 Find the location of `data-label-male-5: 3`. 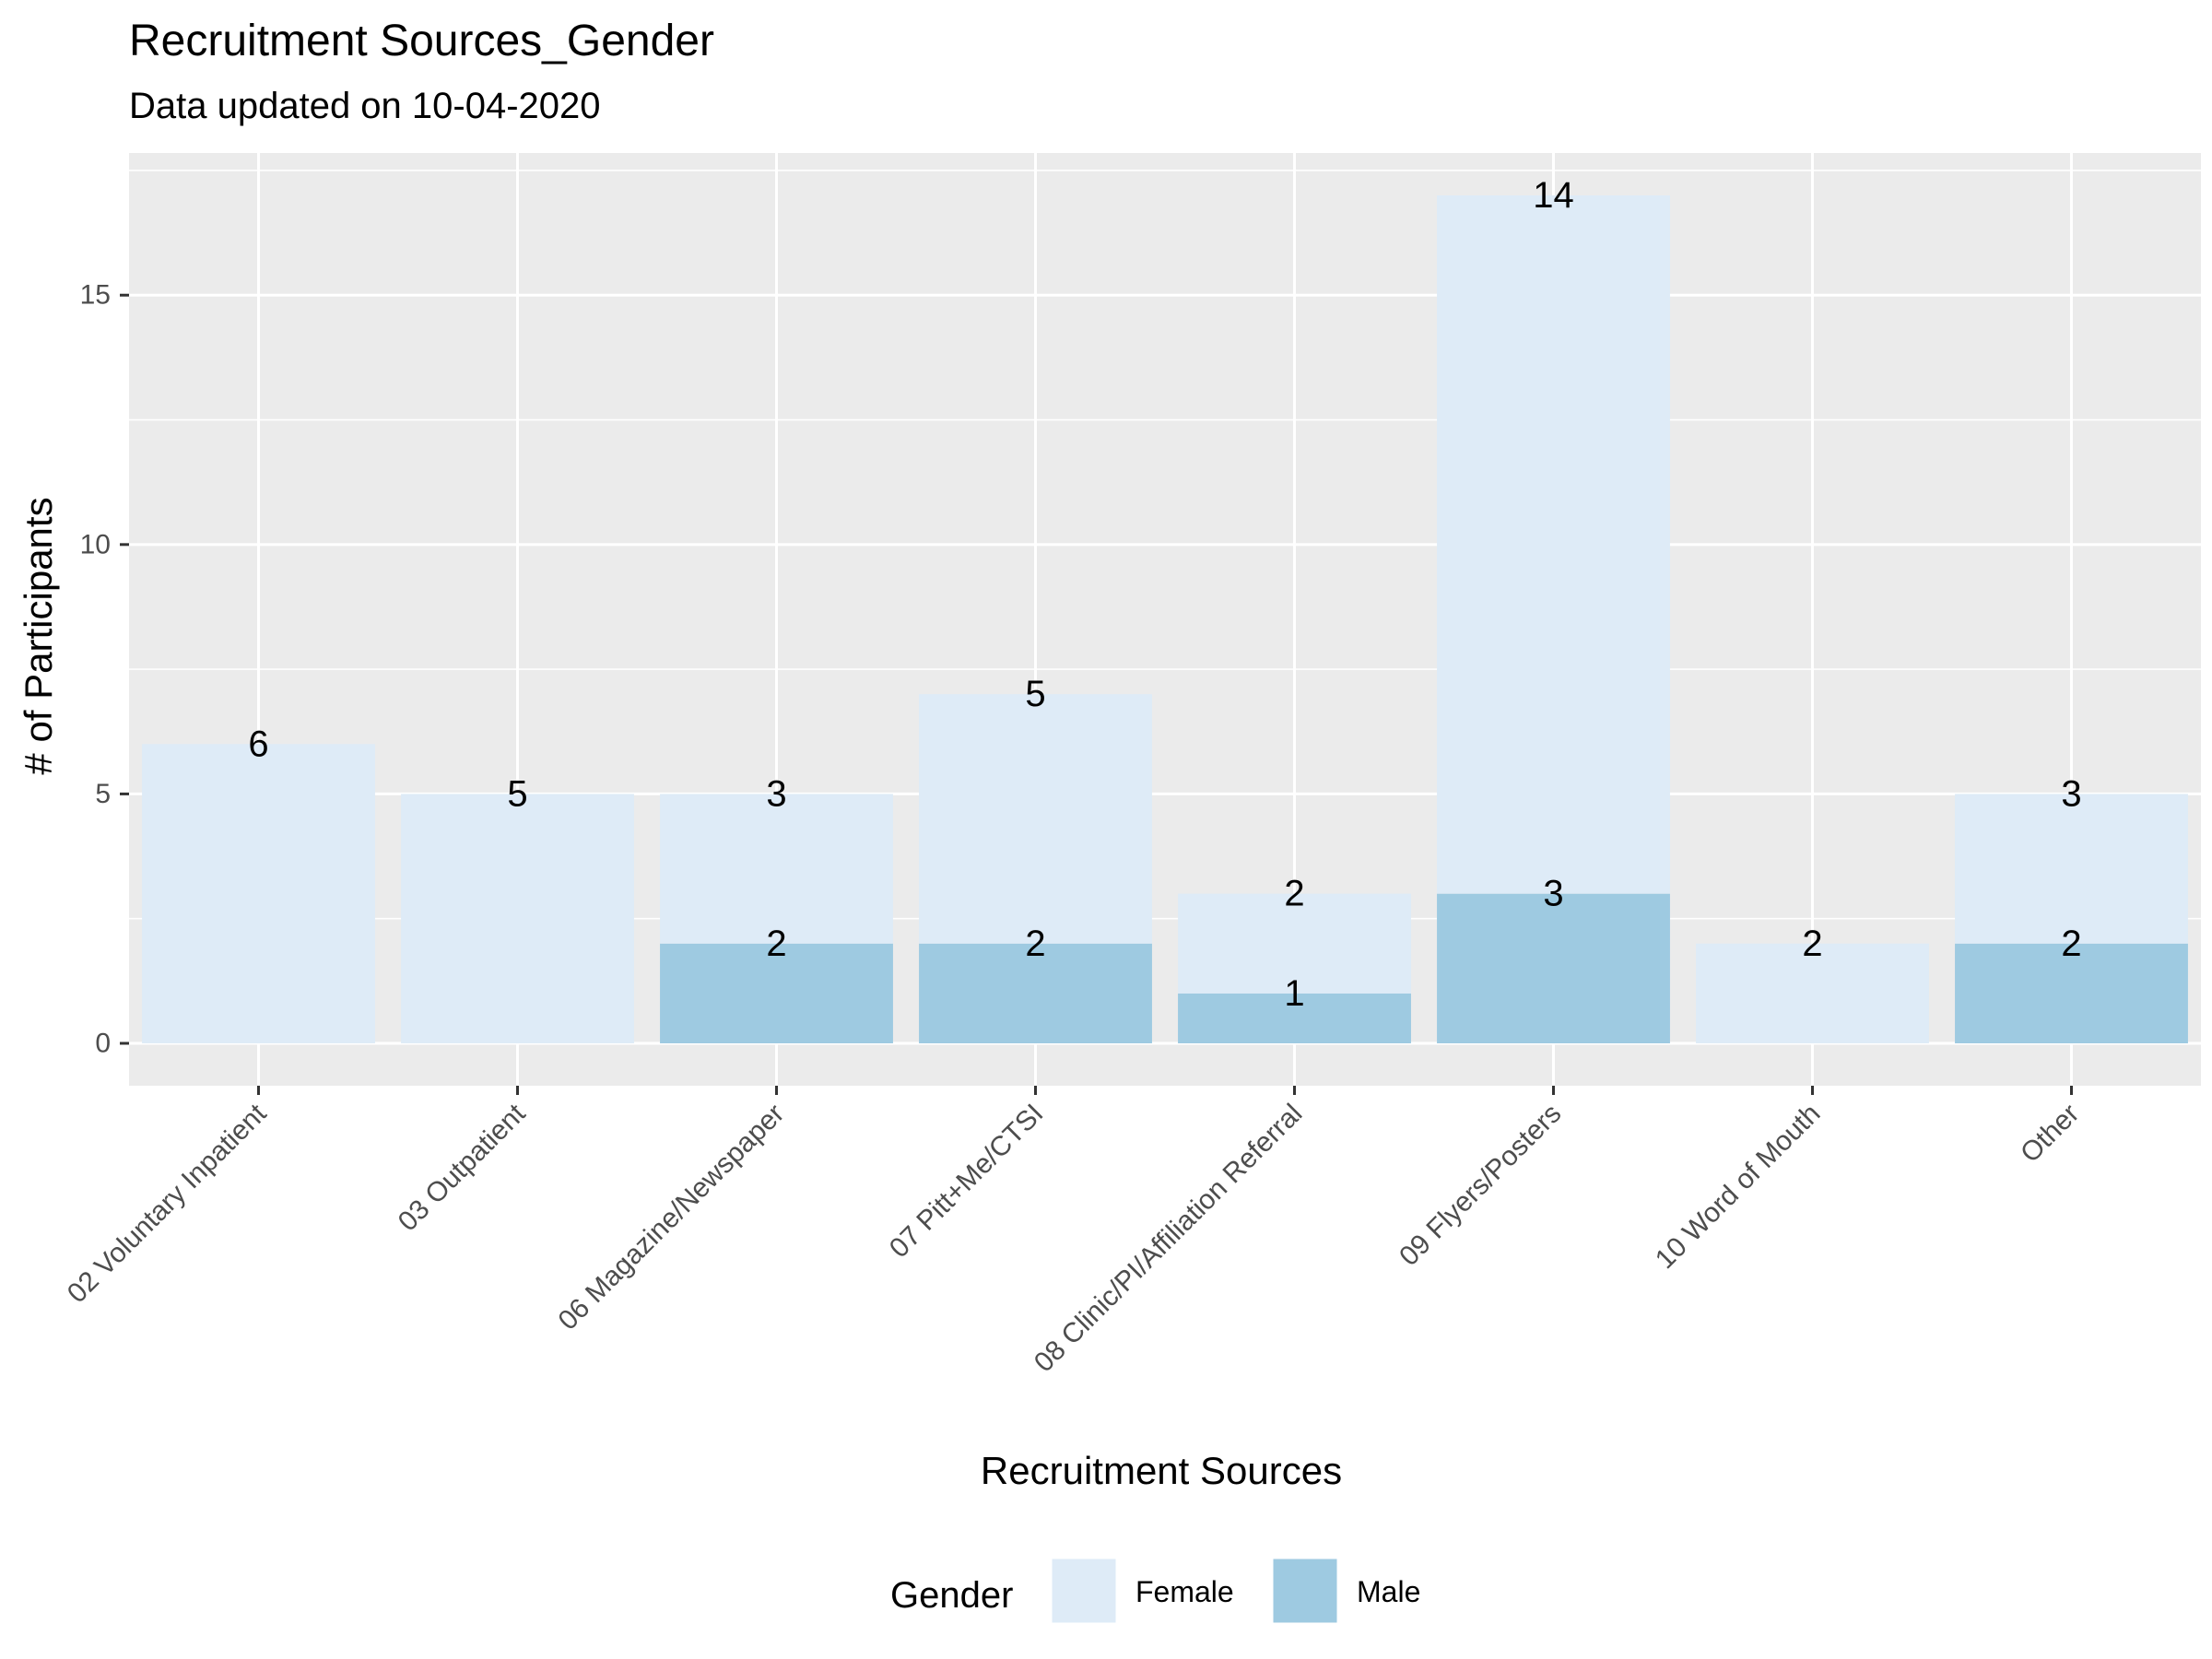

data-label-male-5: 3 is located at coordinates (1553, 894).